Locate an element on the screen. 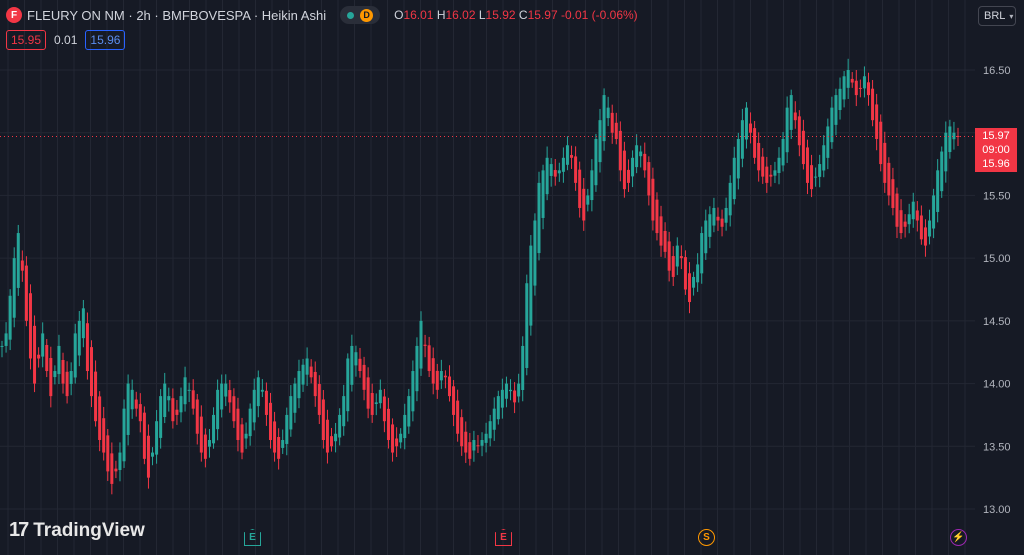  lightning-event-icon: ⚡ is located at coordinates (958, 537).